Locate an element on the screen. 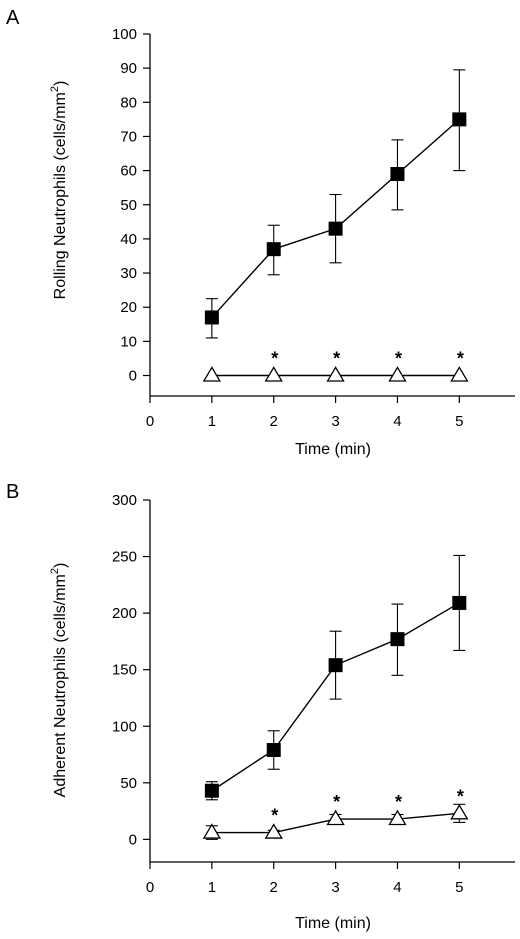 The image size is (520, 939). panel-a-y-tick-label: 10 is located at coordinates (128, 341).